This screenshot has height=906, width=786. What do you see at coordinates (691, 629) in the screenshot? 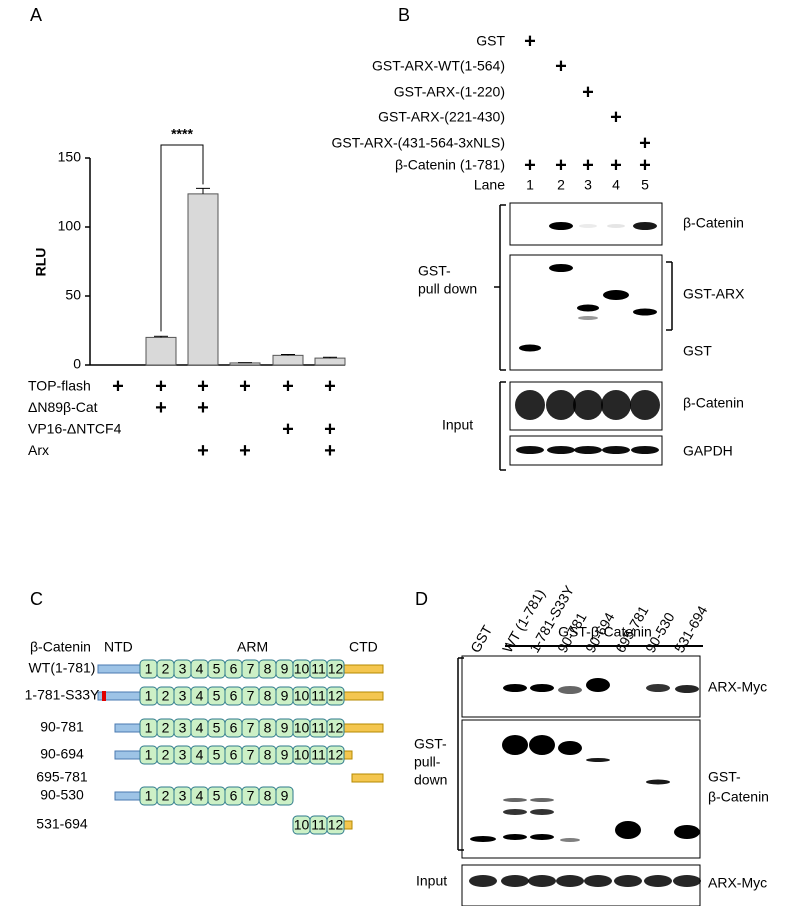
I see `lane-label: 531-694` at bounding box center [691, 629].